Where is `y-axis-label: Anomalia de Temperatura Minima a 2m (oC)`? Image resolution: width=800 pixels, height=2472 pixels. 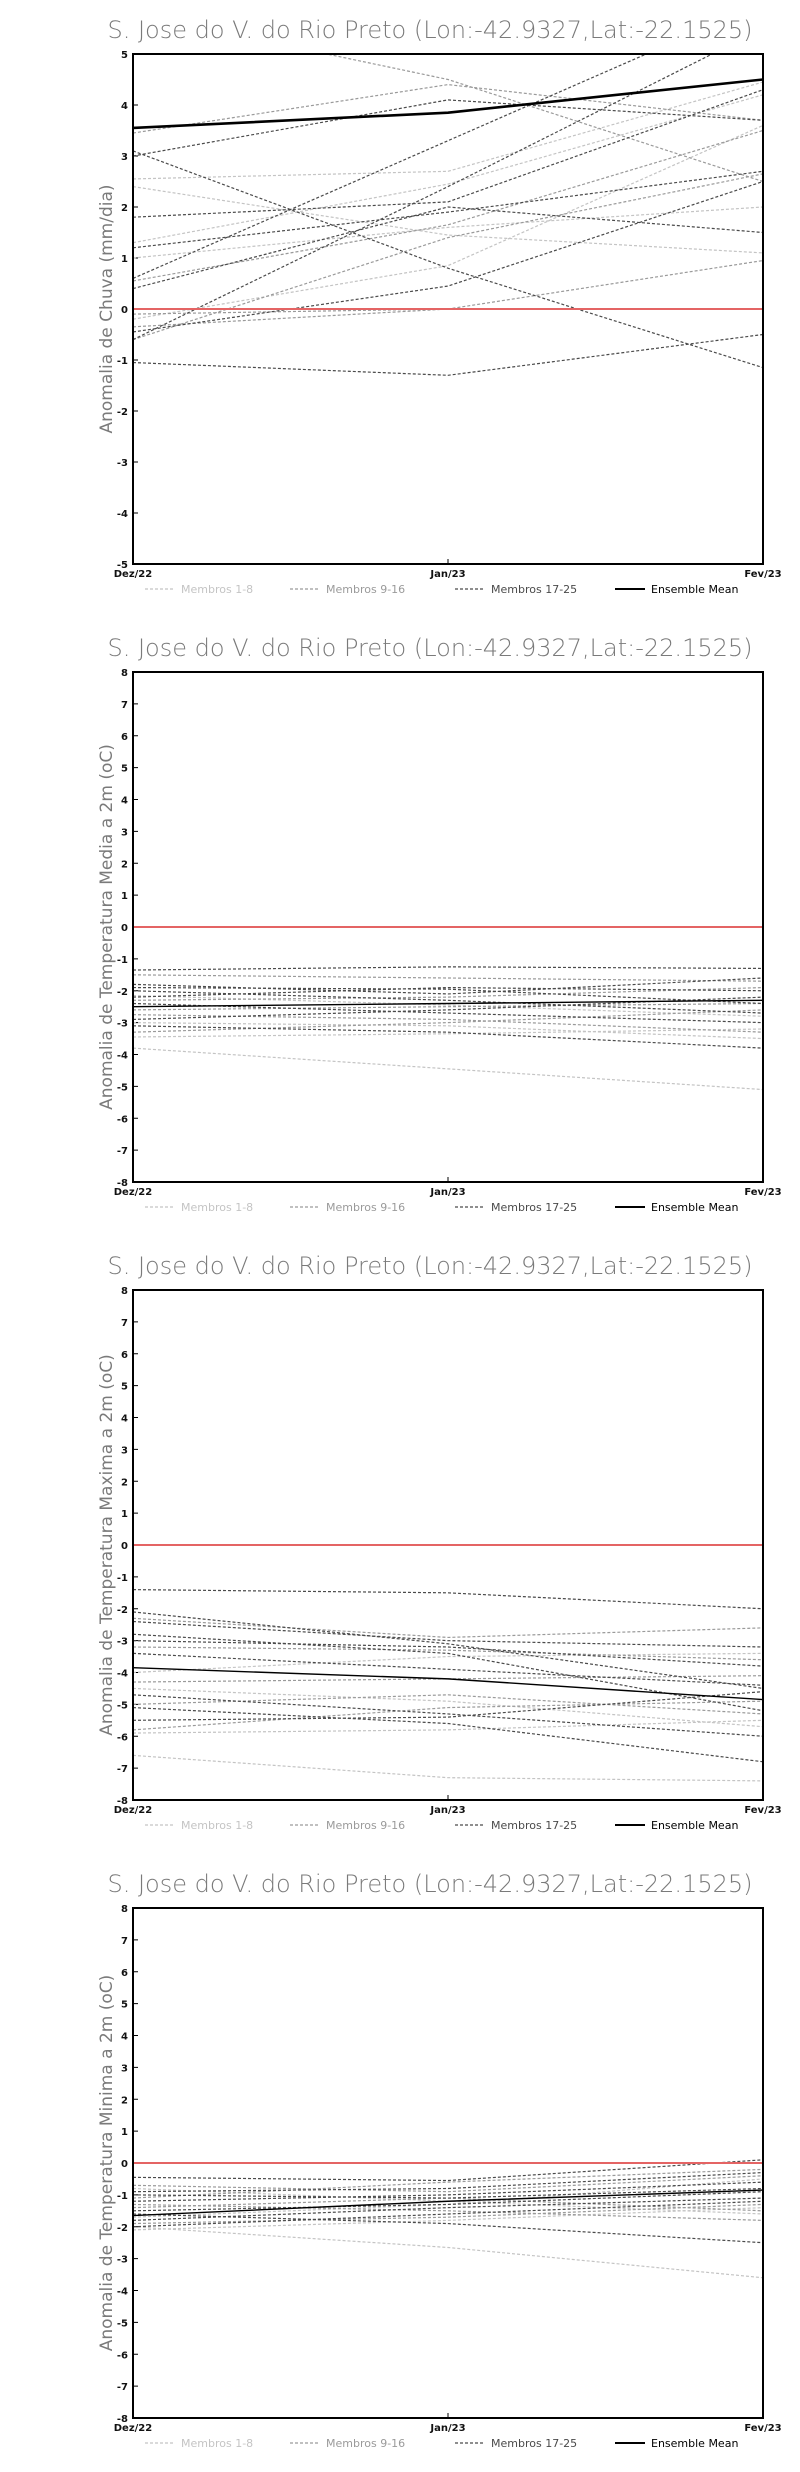
y-axis-label: Anomalia de Temperatura Minima a 2m (oC) is located at coordinates (107, 2163).